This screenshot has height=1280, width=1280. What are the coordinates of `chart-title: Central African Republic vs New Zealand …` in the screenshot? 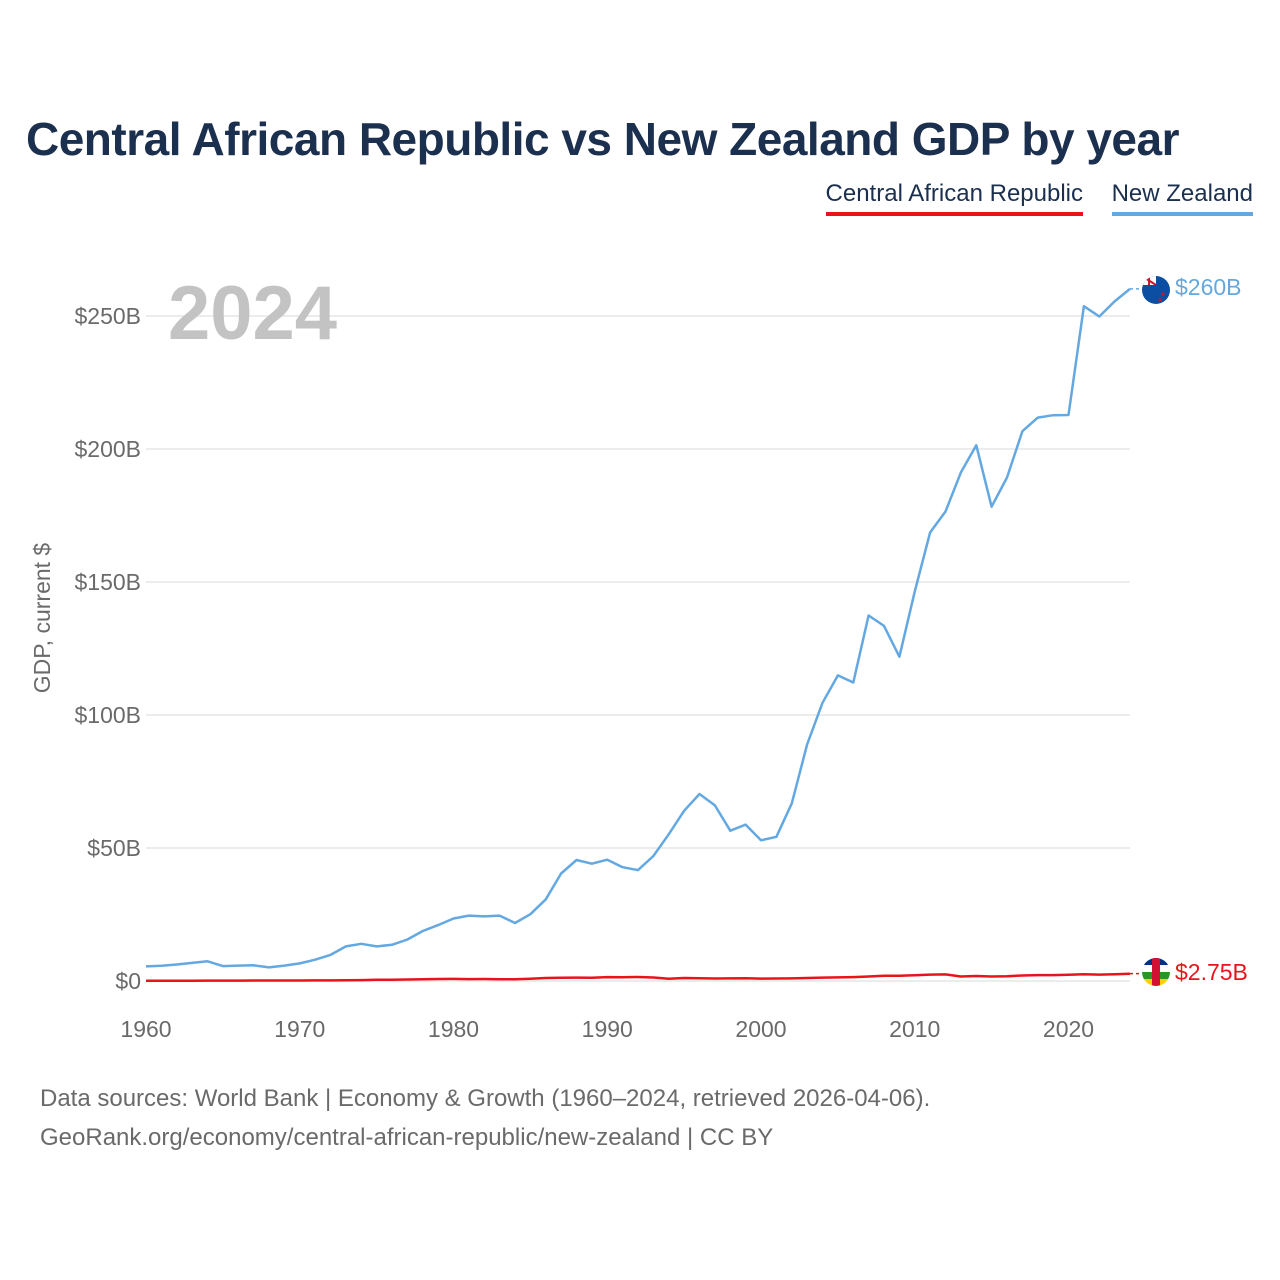 It's located at (603, 139).